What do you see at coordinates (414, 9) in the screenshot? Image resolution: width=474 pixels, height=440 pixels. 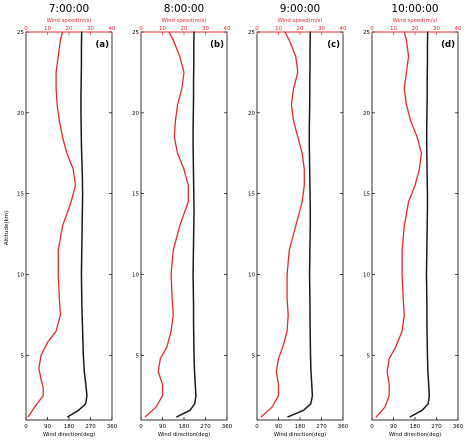 I see `panel-time-title: 10:00:00` at bounding box center [414, 9].